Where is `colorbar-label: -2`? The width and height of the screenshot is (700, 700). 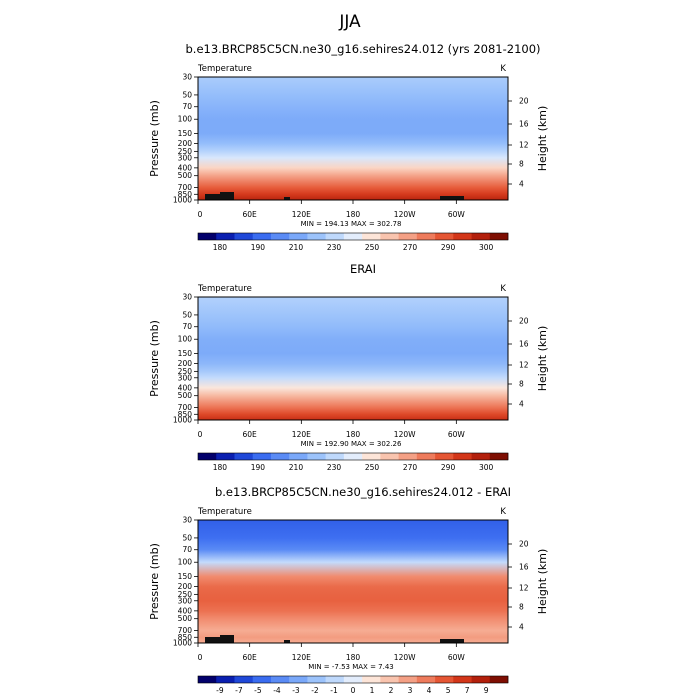
colorbar-label: -2 is located at coordinates (315, 690).